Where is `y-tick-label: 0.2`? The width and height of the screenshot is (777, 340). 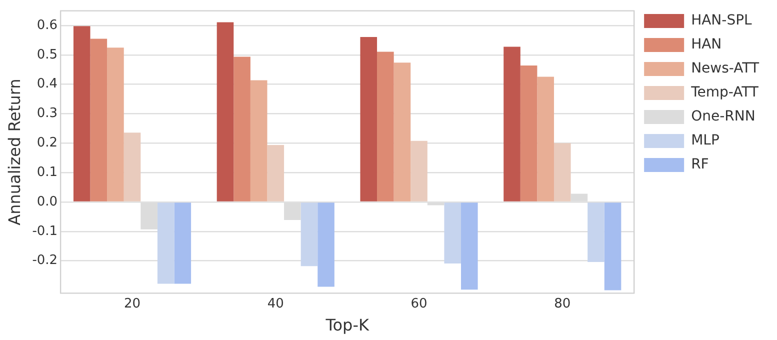
y-tick-label: 0.2 is located at coordinates (47, 143).